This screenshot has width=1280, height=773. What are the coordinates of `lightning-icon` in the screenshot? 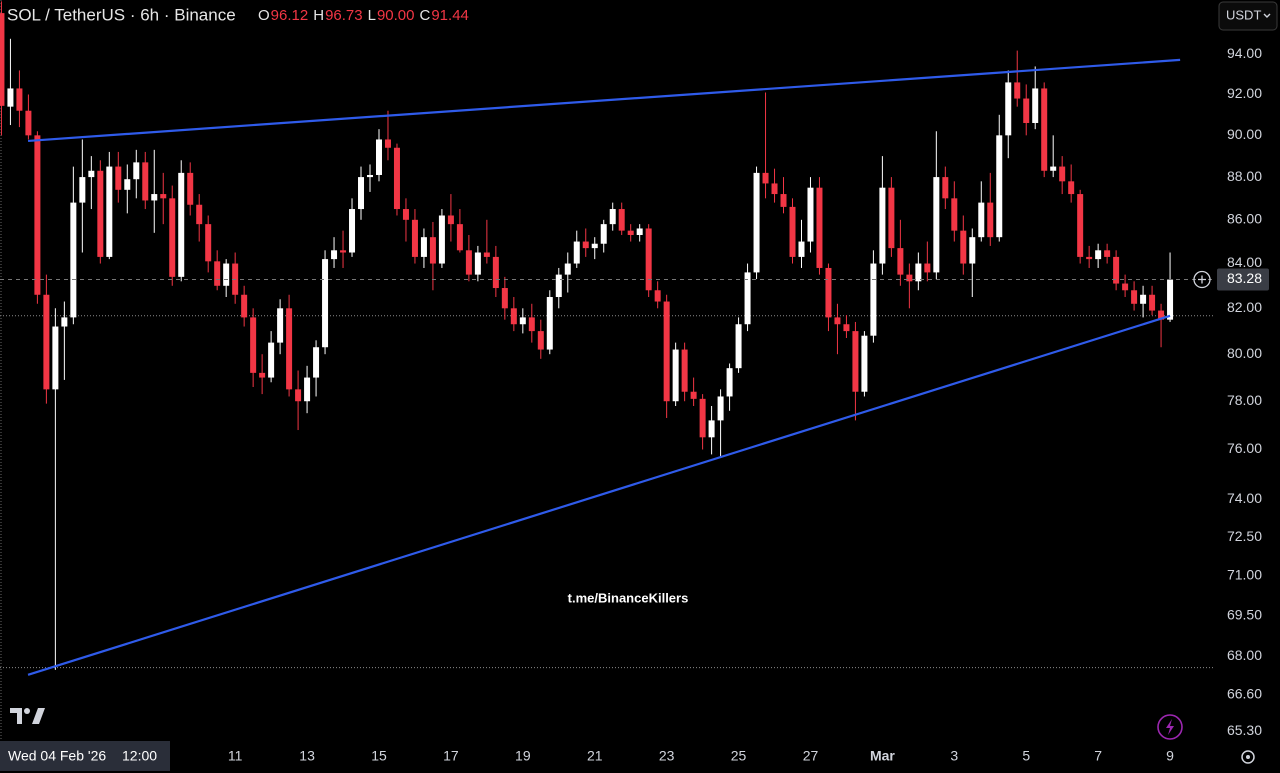 It's located at (1170, 727).